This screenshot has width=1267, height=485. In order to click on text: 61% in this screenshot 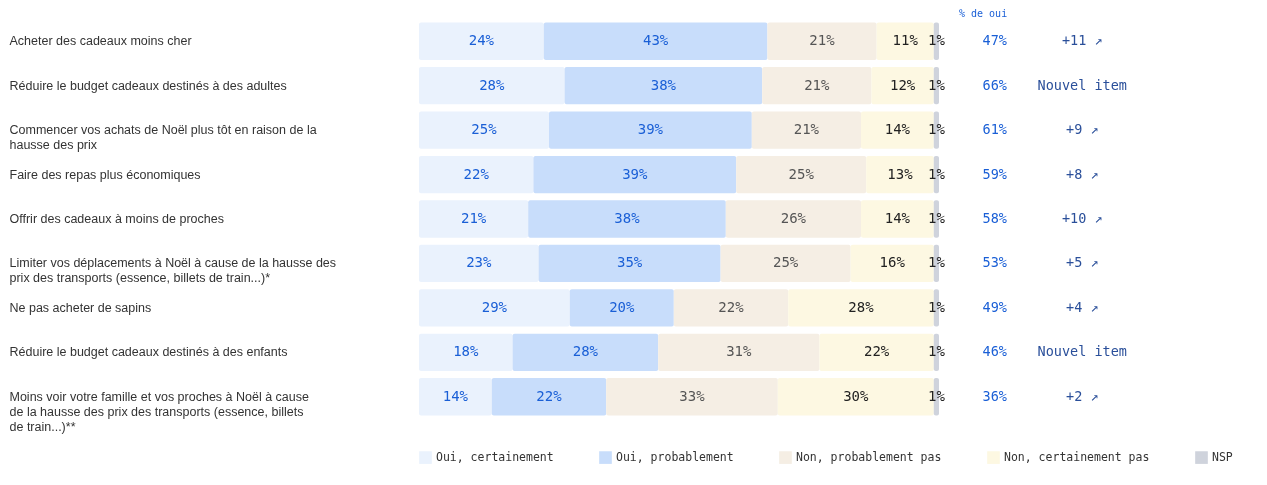, I will do `click(994, 129)`.